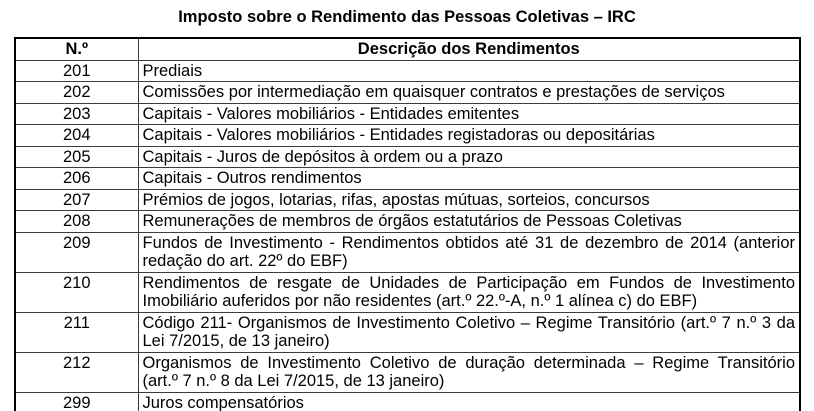 This screenshot has height=411, width=814. I want to click on table-row: 206 Capitais - Outros rendimentos, so click(407, 178).